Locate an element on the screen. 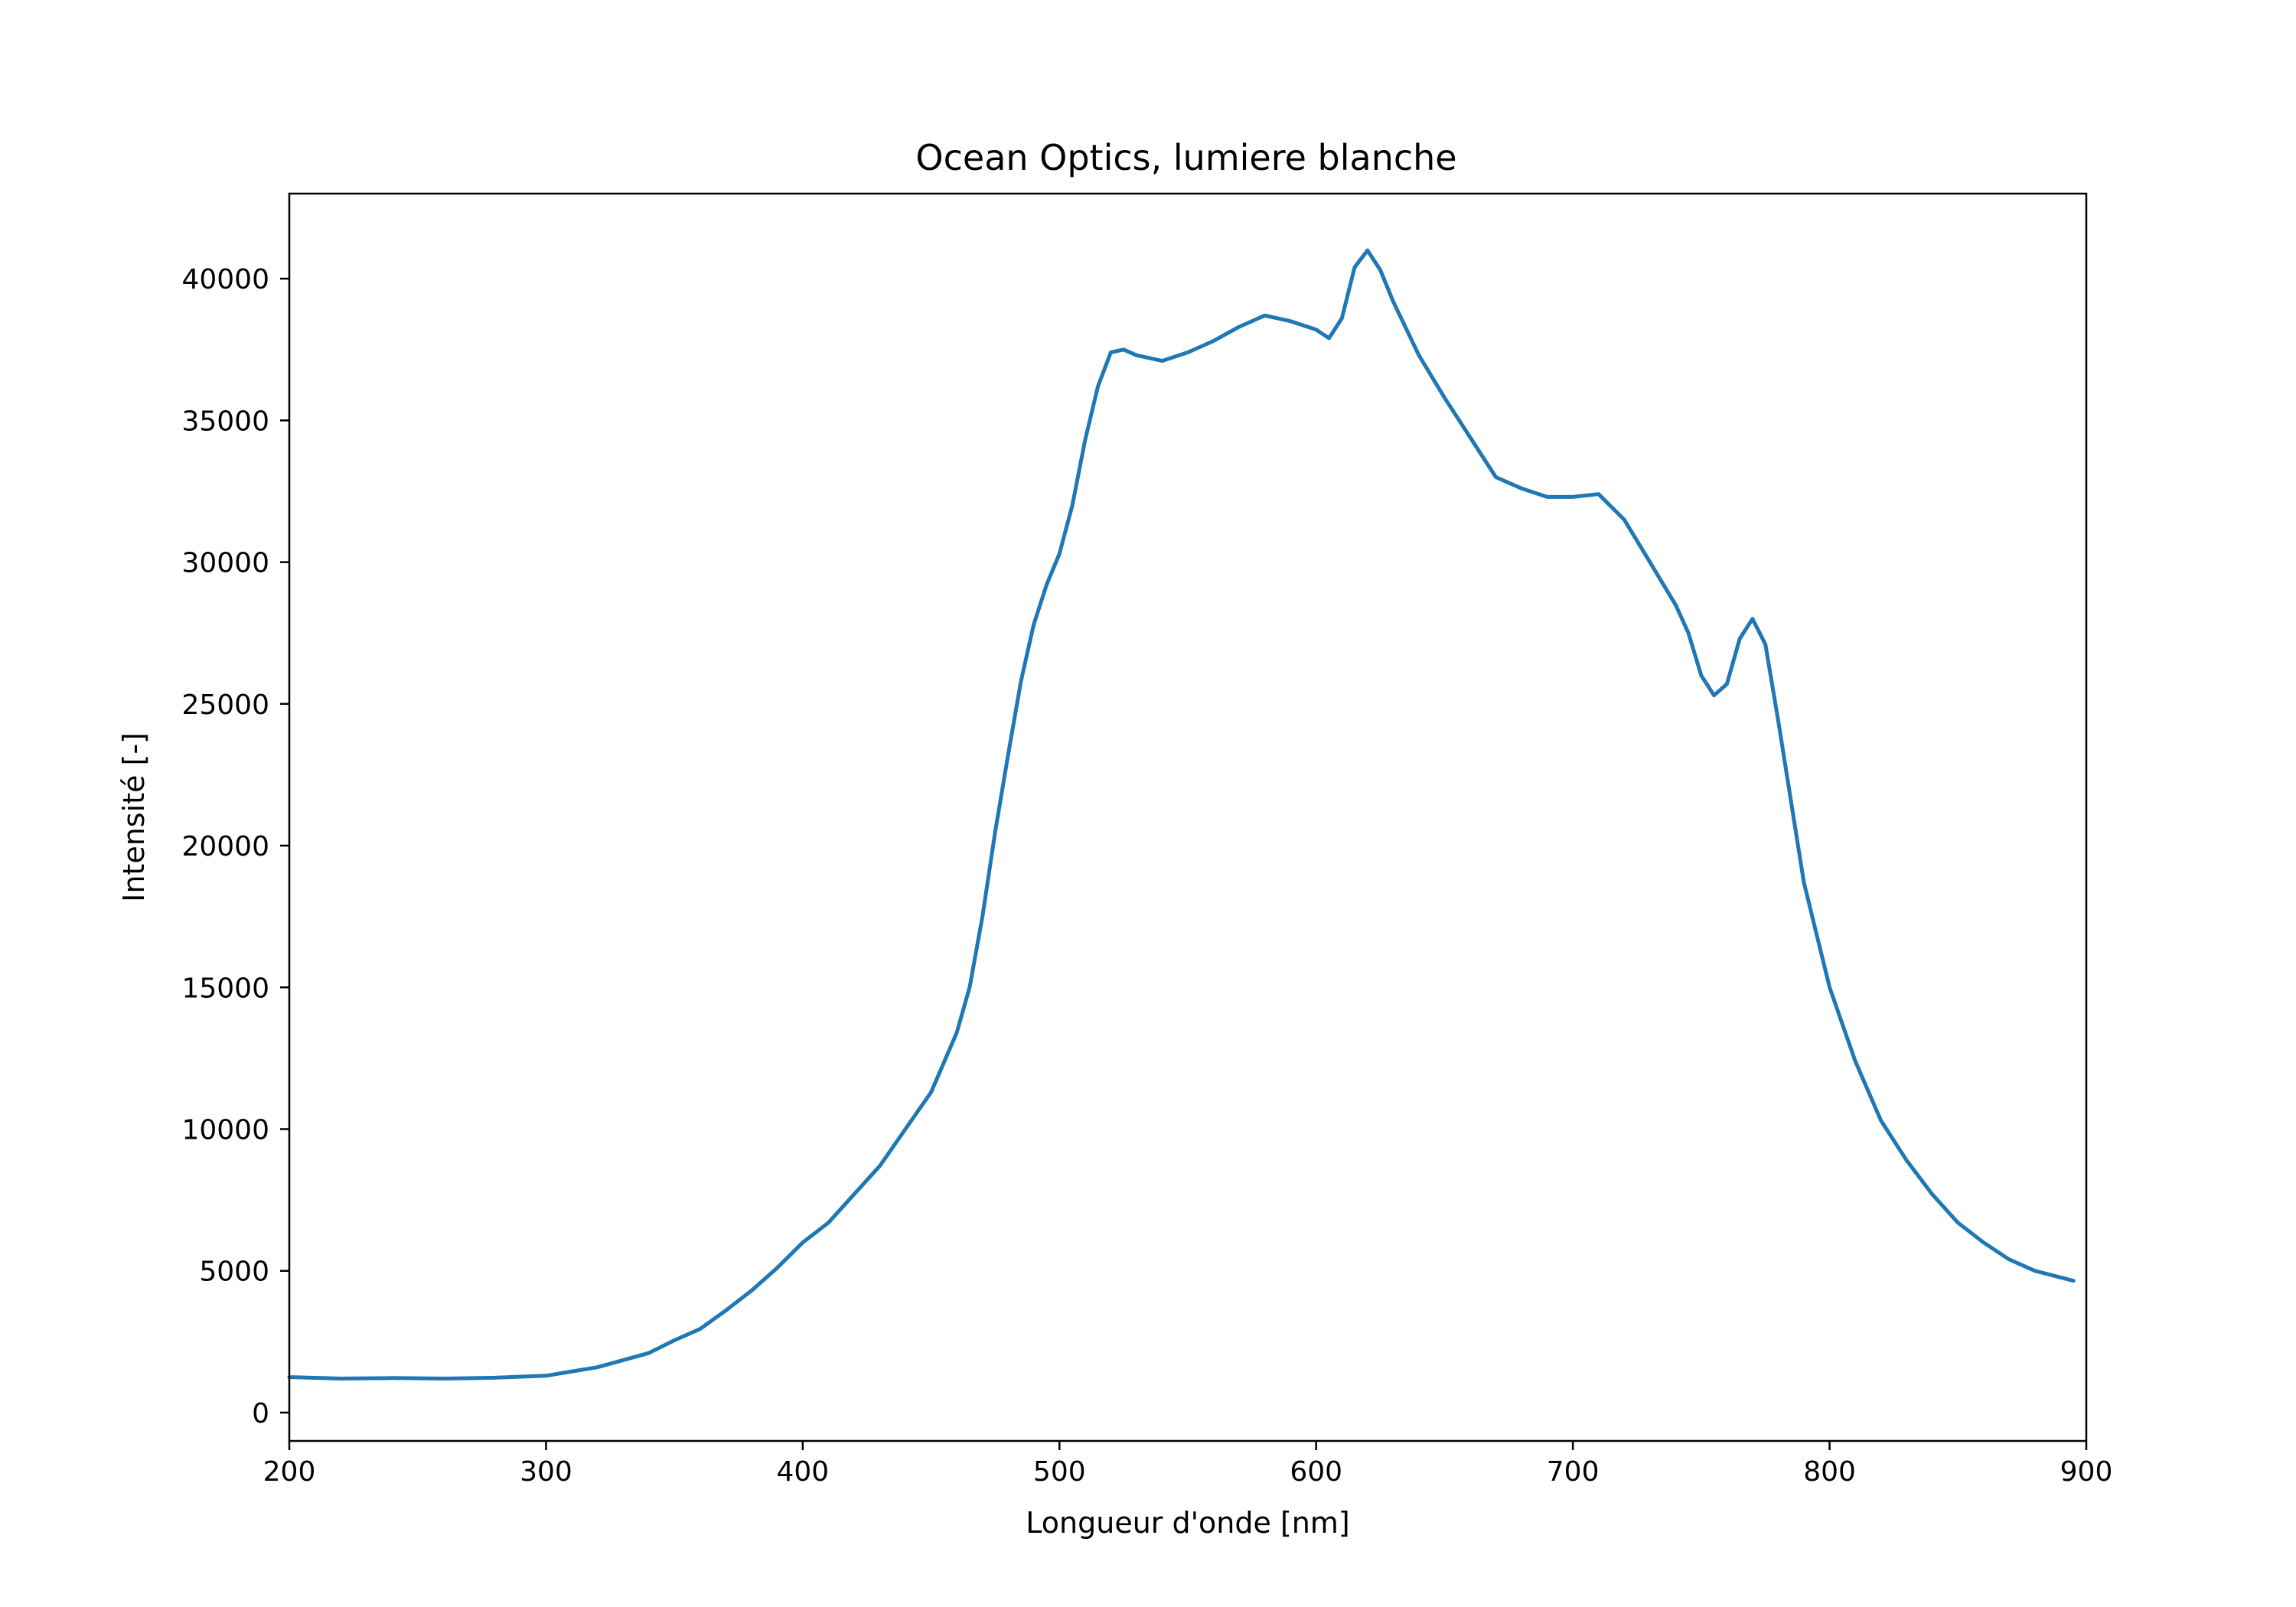 The height and width of the screenshot is (1607, 2296). y-tick-label: 15000 is located at coordinates (225, 988).